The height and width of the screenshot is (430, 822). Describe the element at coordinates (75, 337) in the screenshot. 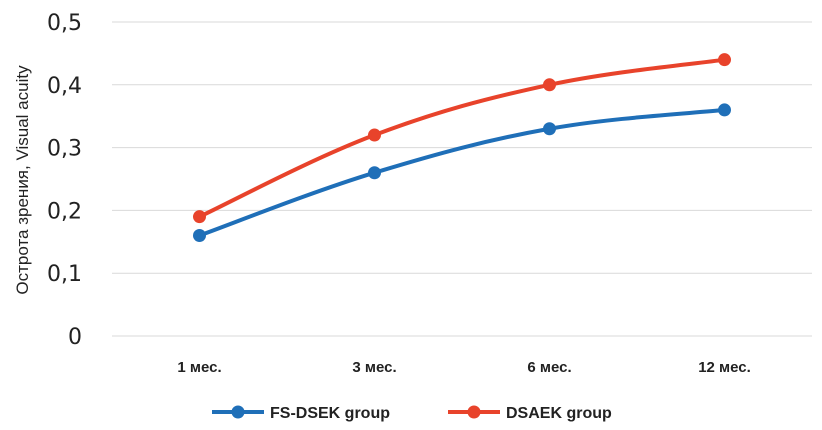

I see `y-tick-label: 0` at that location.